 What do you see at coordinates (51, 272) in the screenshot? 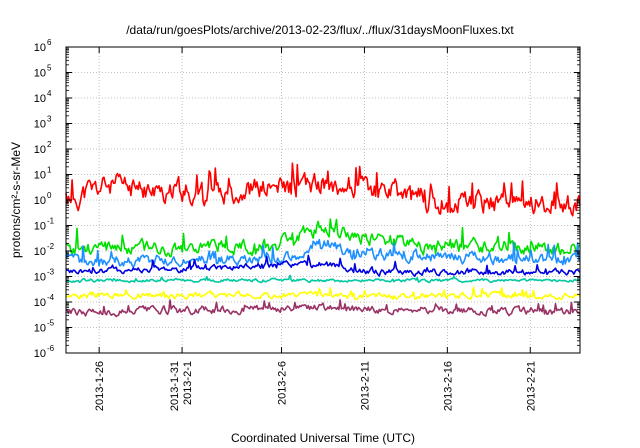
I see `y-tick-exponent: -3` at bounding box center [51, 272].